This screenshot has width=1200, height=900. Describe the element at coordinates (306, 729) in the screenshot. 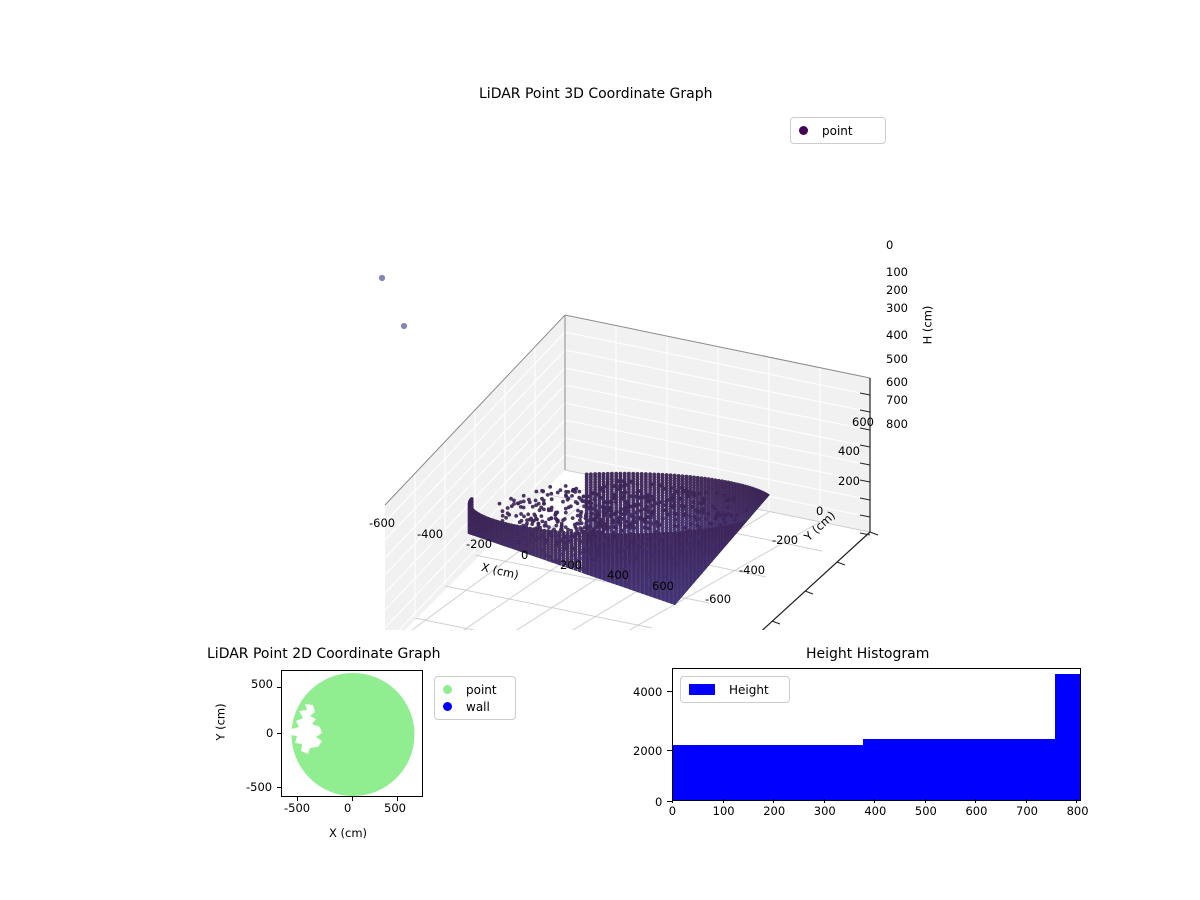

I see `wall-notch` at that location.